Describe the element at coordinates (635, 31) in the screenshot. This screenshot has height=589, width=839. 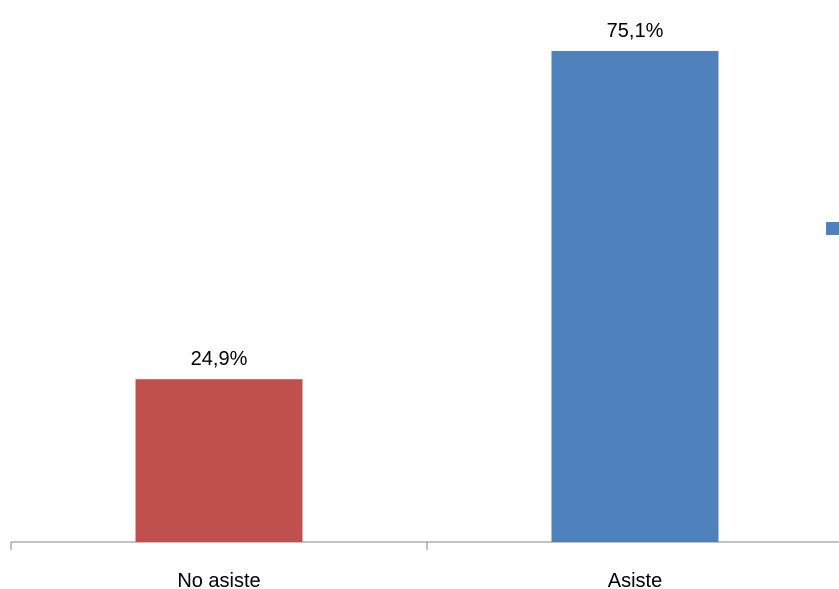
I see `data-label-1: 75,1%` at that location.